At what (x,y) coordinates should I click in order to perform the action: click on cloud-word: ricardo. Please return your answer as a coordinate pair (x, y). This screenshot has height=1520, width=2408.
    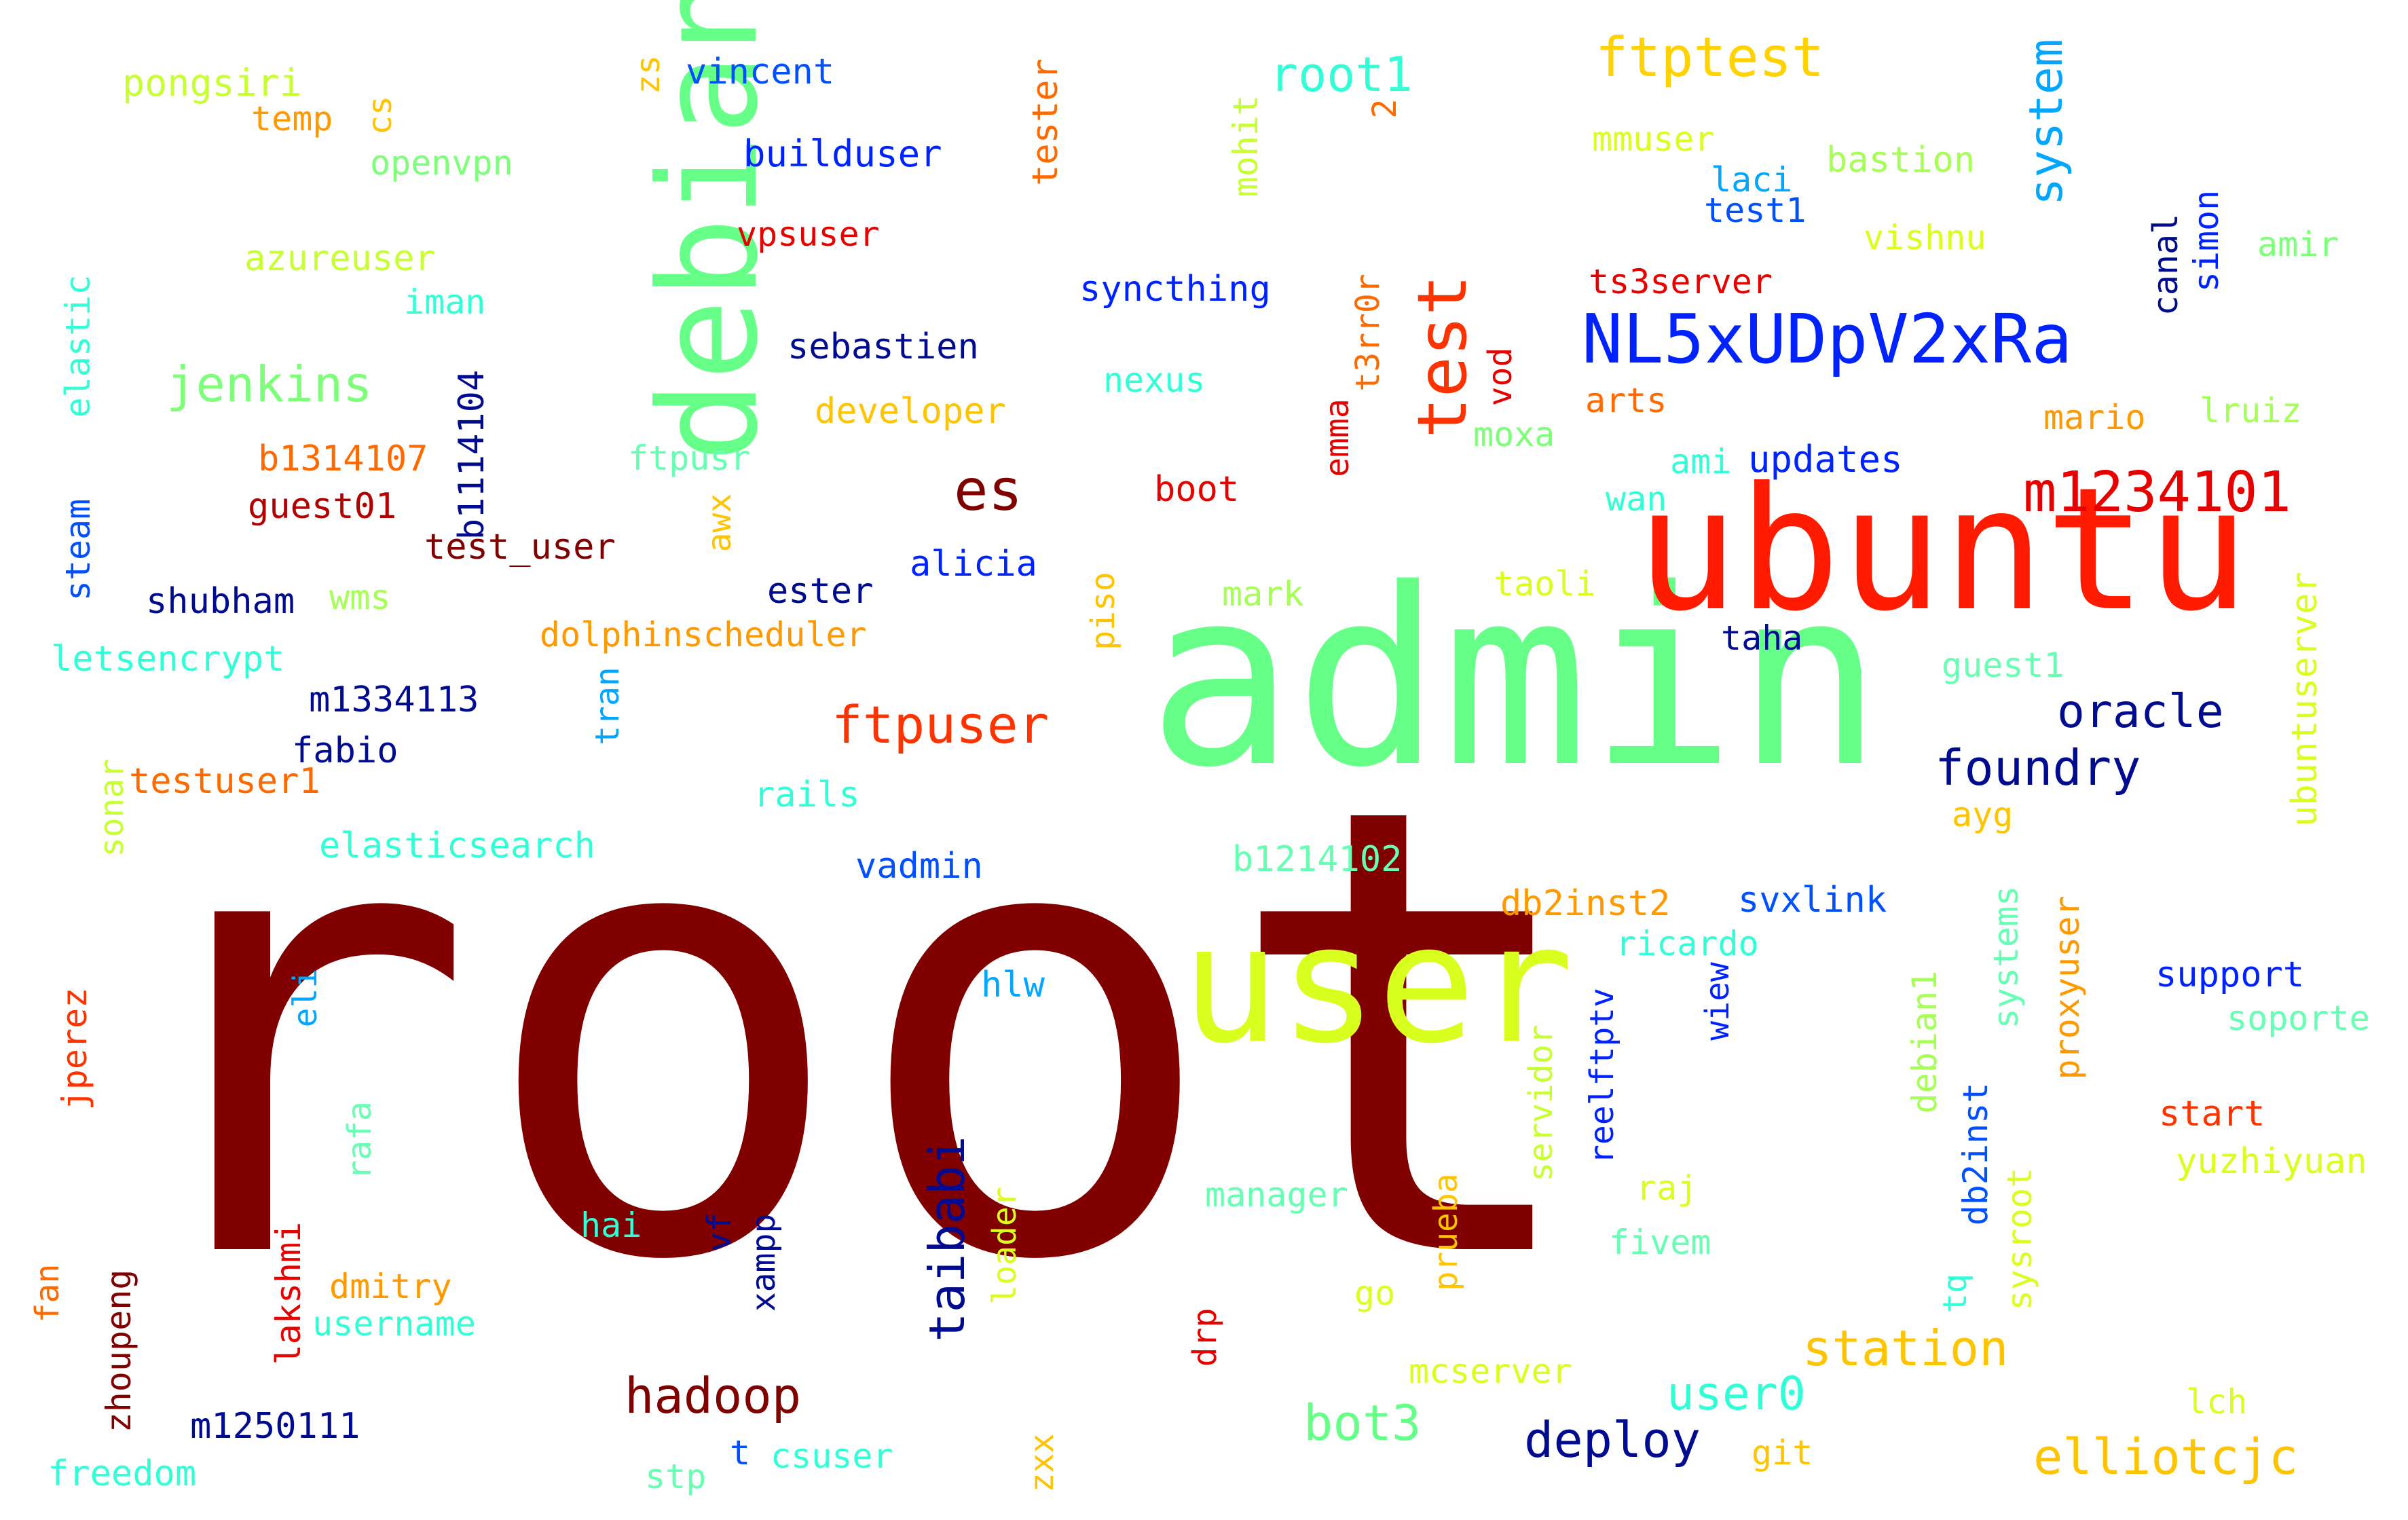
    Looking at the image, I should click on (1687, 943).